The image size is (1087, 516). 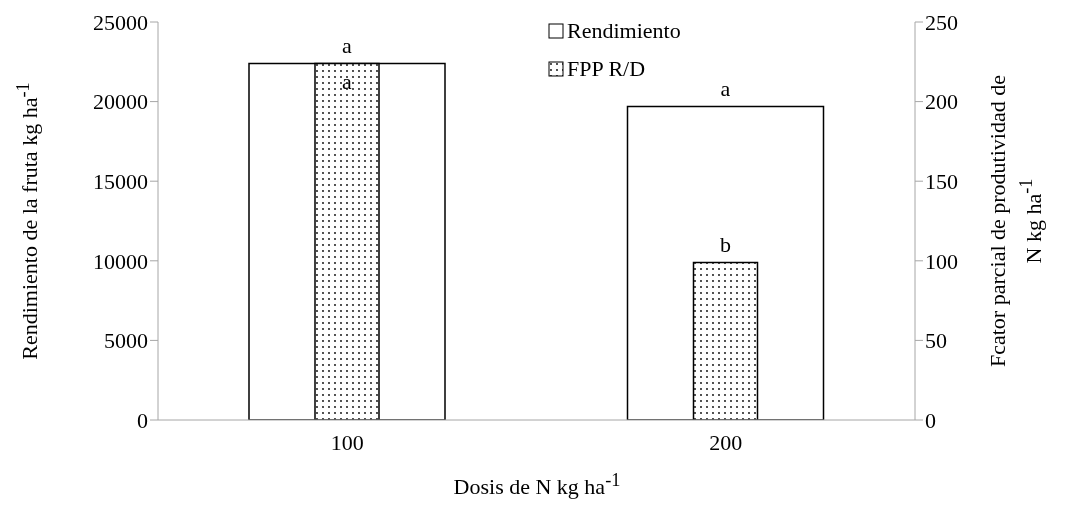 What do you see at coordinates (120, 182) in the screenshot?
I see `y-tick-label: 15000` at bounding box center [120, 182].